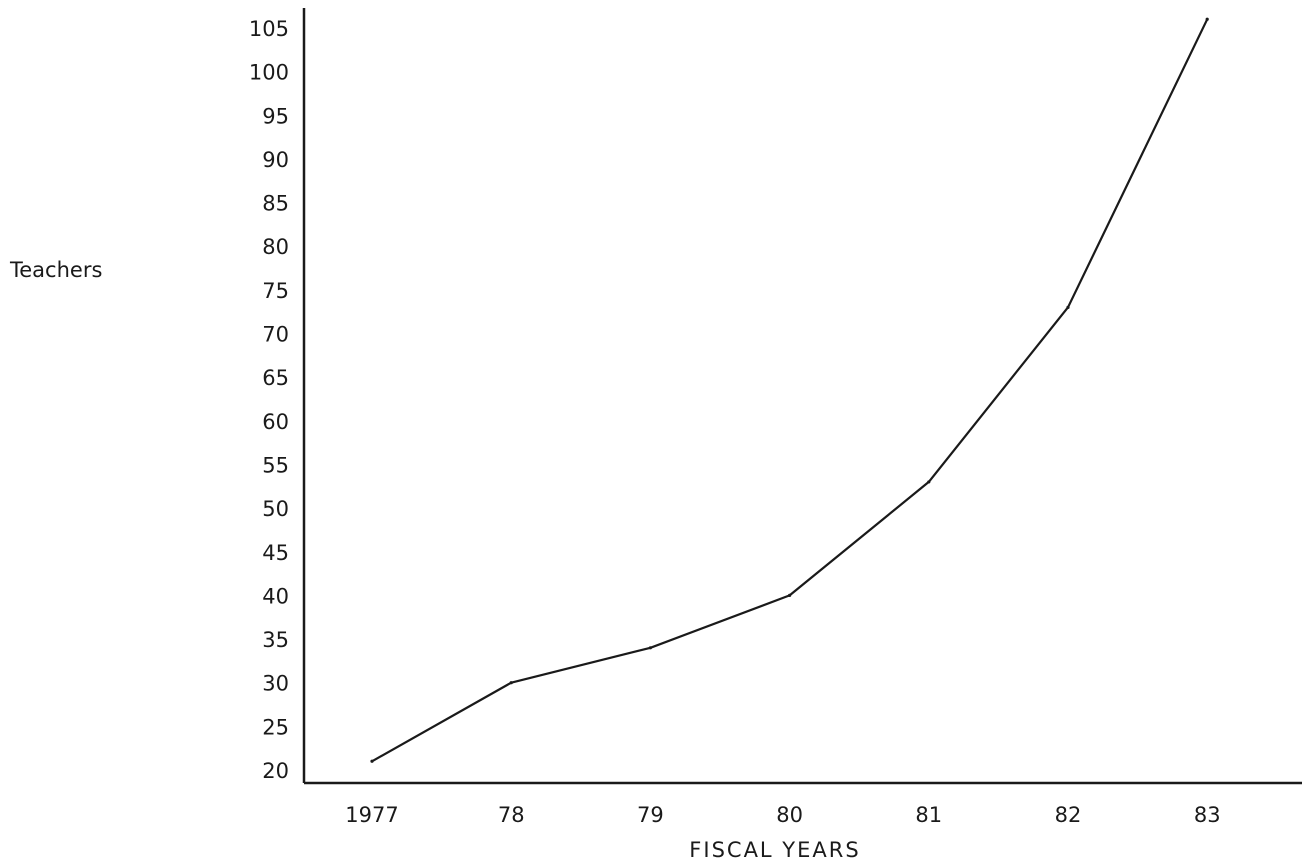 The height and width of the screenshot is (863, 1302). Describe the element at coordinates (1068, 815) in the screenshot. I see `x-tick-label: 82` at that location.